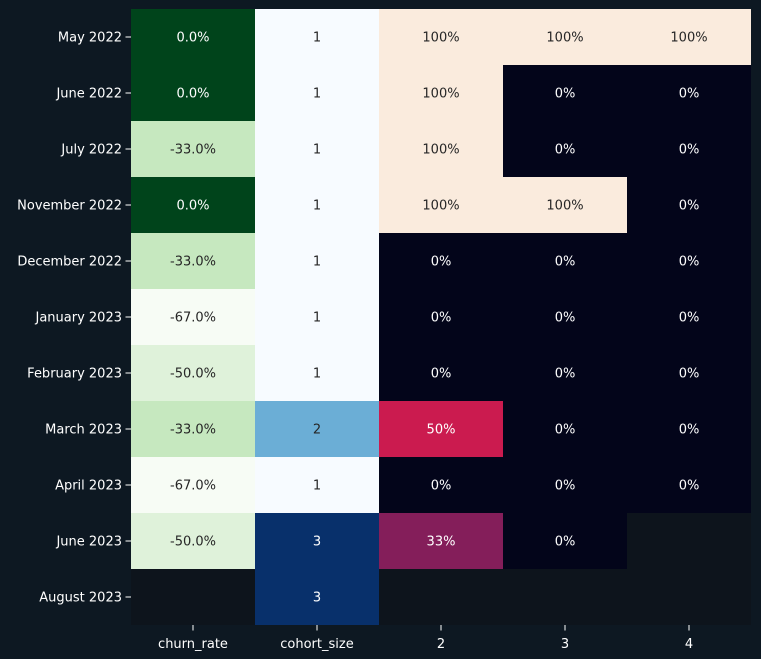 This screenshot has height=659, width=761. I want to click on row-label: December 2022, so click(69, 262).